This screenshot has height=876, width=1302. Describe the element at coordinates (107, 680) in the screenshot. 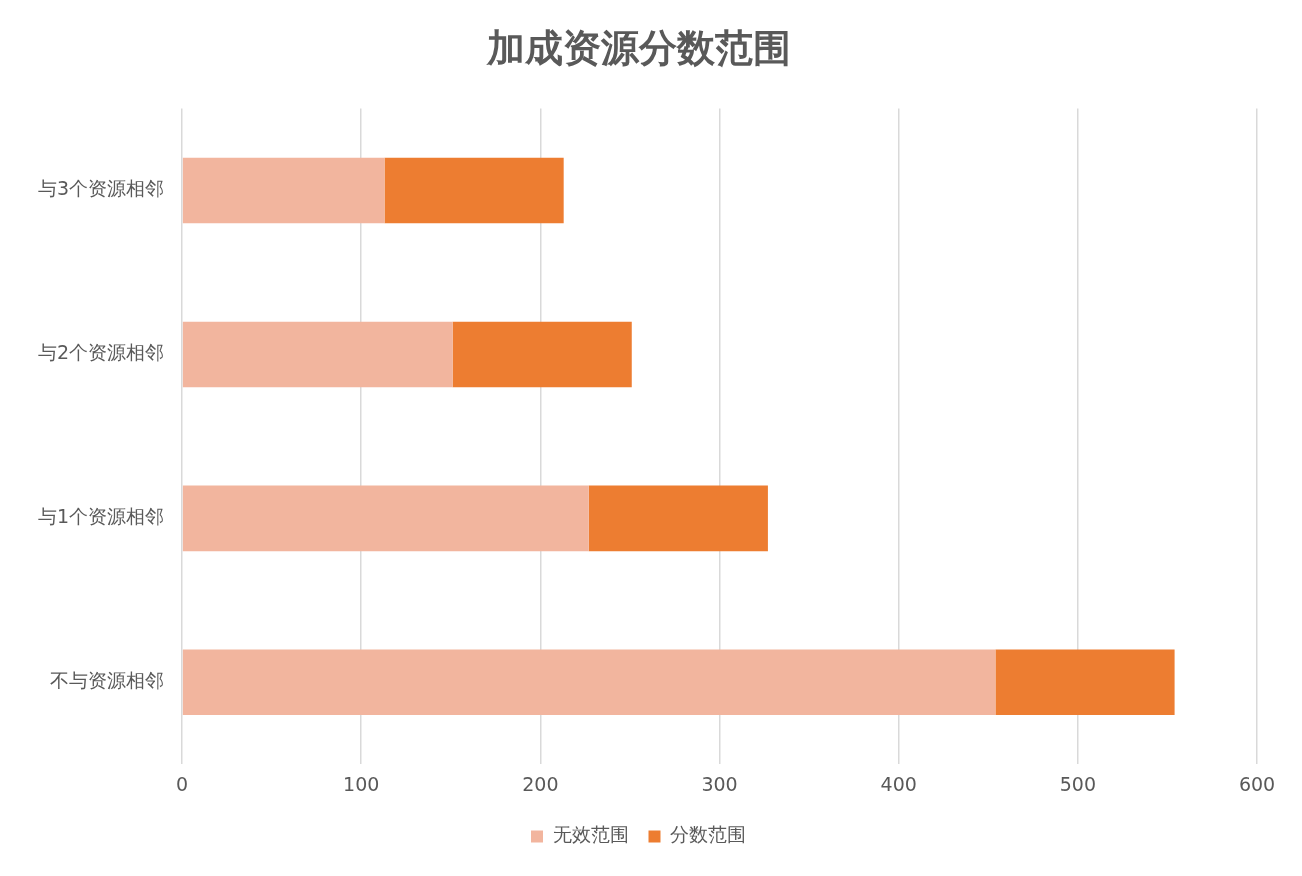

I see `y-tick-label: 不与资源相邻` at that location.